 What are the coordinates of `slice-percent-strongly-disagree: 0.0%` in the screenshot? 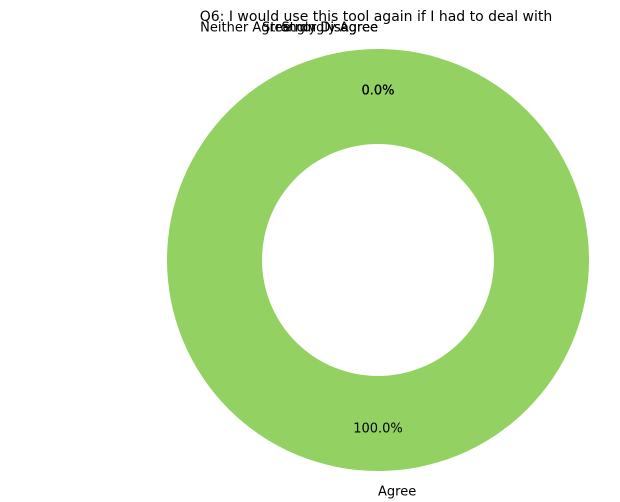 It's located at (377, 91).